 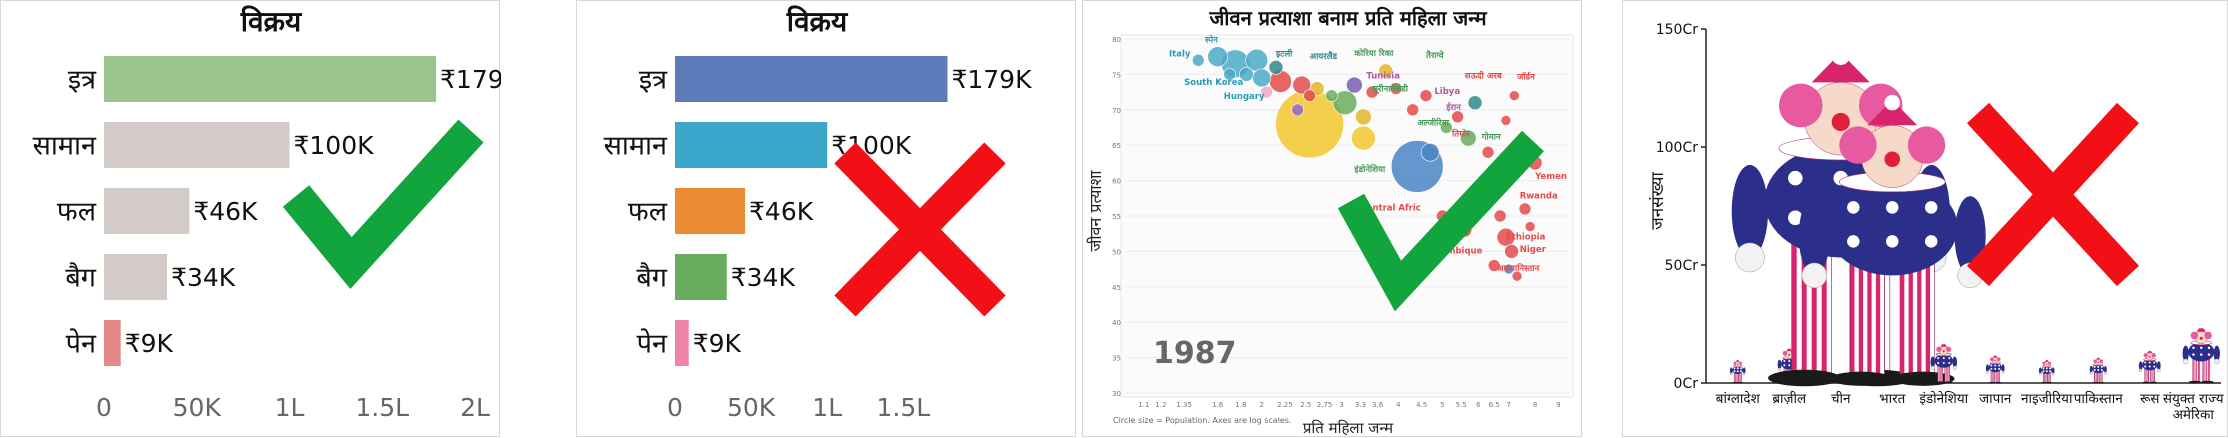 I want to click on annotation-label: अफ़गानिस्तान, so click(x=1518, y=268).